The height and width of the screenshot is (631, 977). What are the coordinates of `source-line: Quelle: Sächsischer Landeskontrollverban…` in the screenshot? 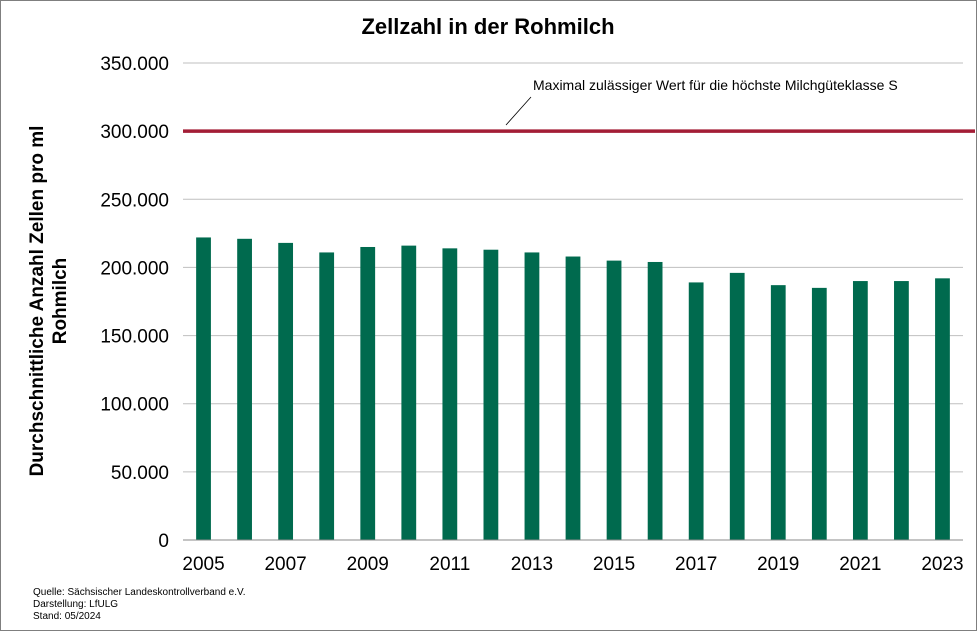 It's located at (139, 592).